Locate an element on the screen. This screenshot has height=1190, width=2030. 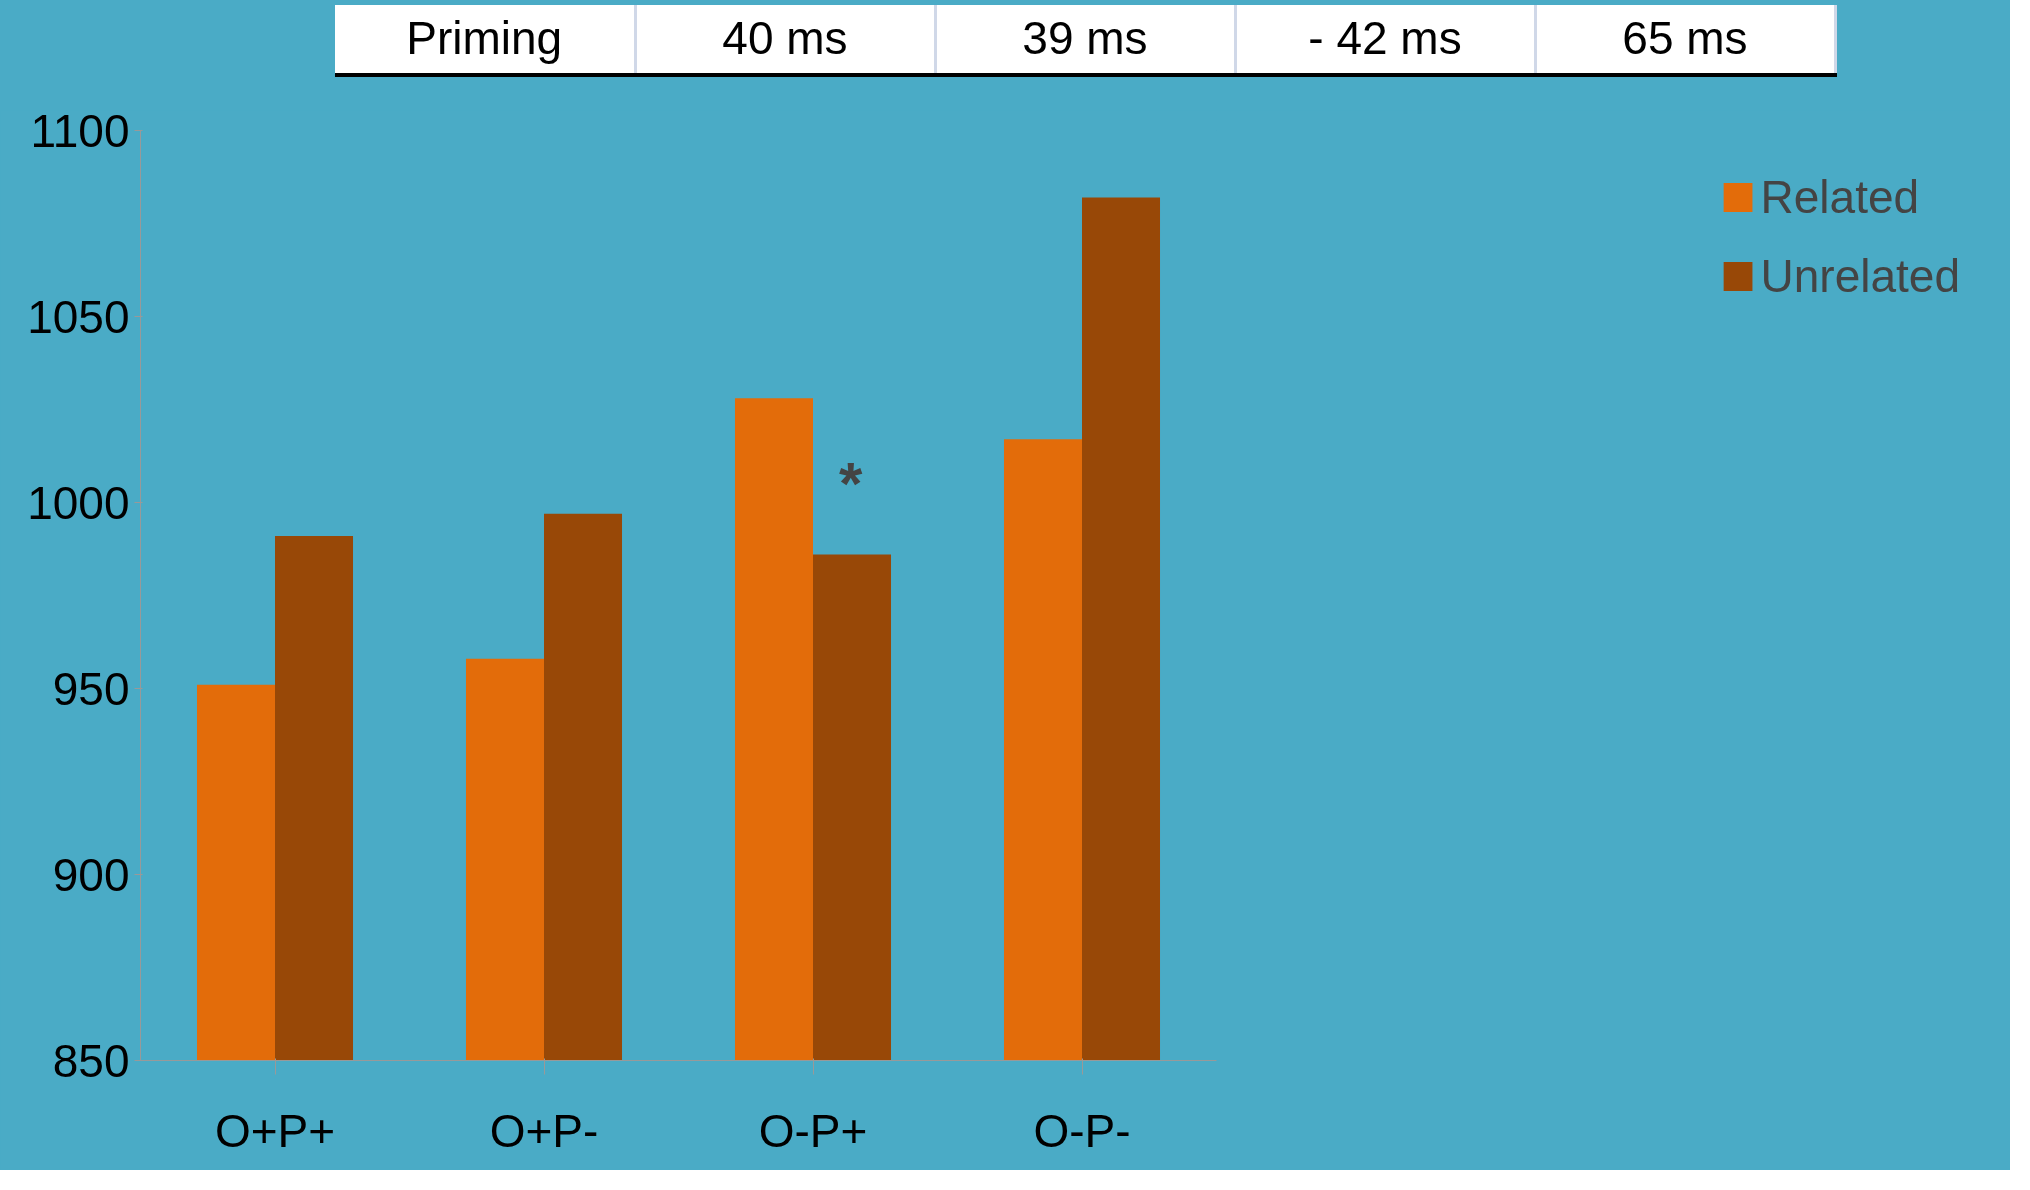
y-tick-label: 850 is located at coordinates (91, 1060).